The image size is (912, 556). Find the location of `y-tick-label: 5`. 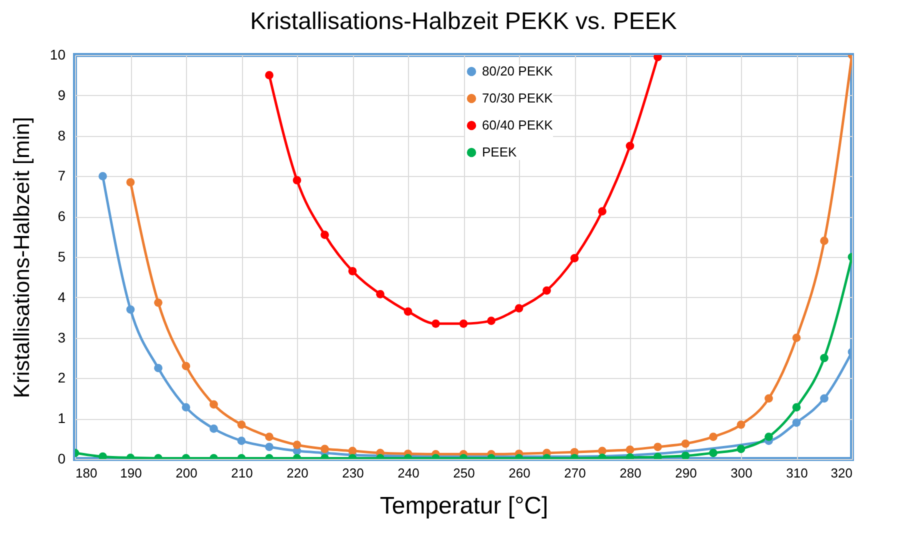

y-tick-label: 5 is located at coordinates (62, 256).